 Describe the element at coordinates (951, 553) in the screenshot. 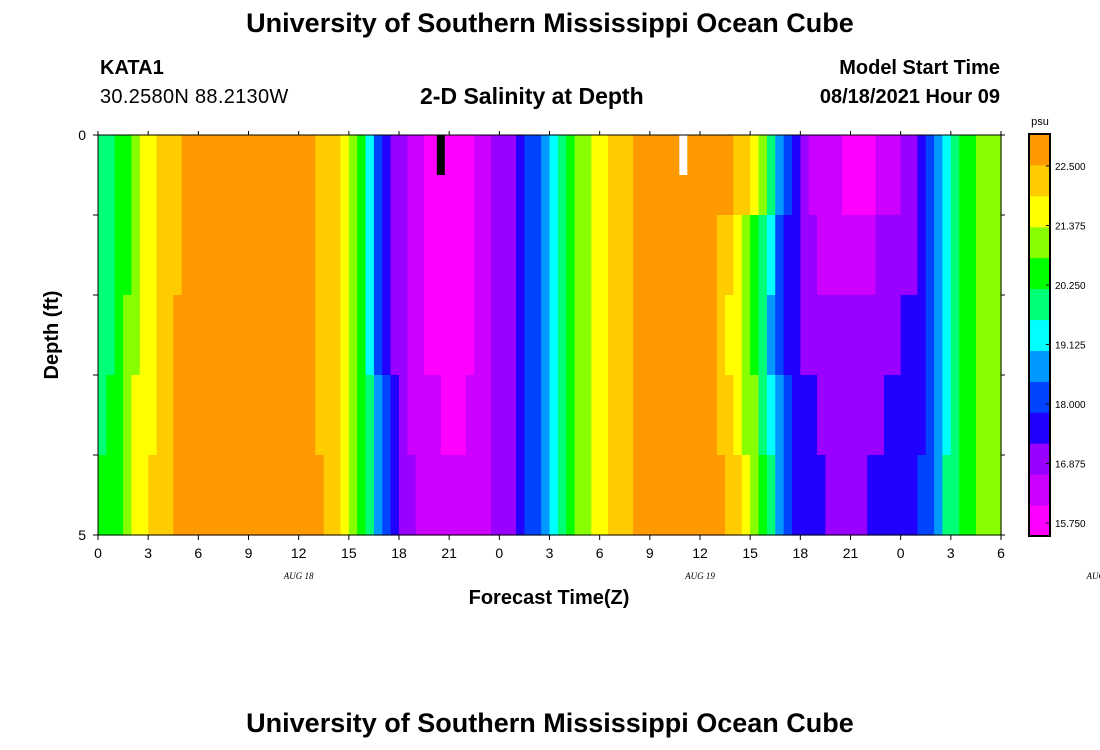

I see `x-tick-label: 3` at that location.